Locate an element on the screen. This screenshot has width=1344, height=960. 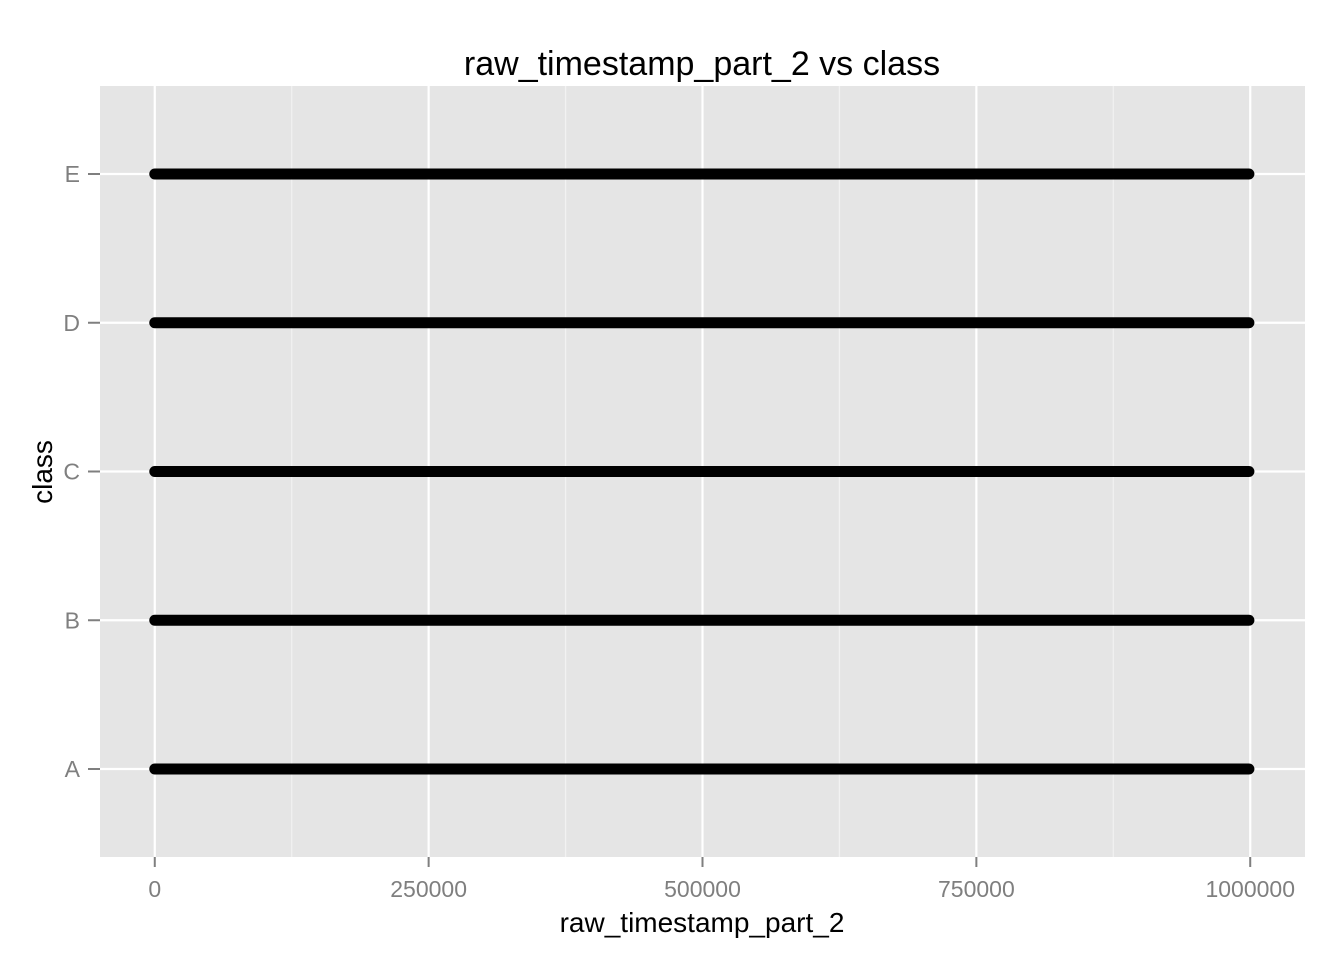
x-tick-label: 250000 is located at coordinates (428, 889).